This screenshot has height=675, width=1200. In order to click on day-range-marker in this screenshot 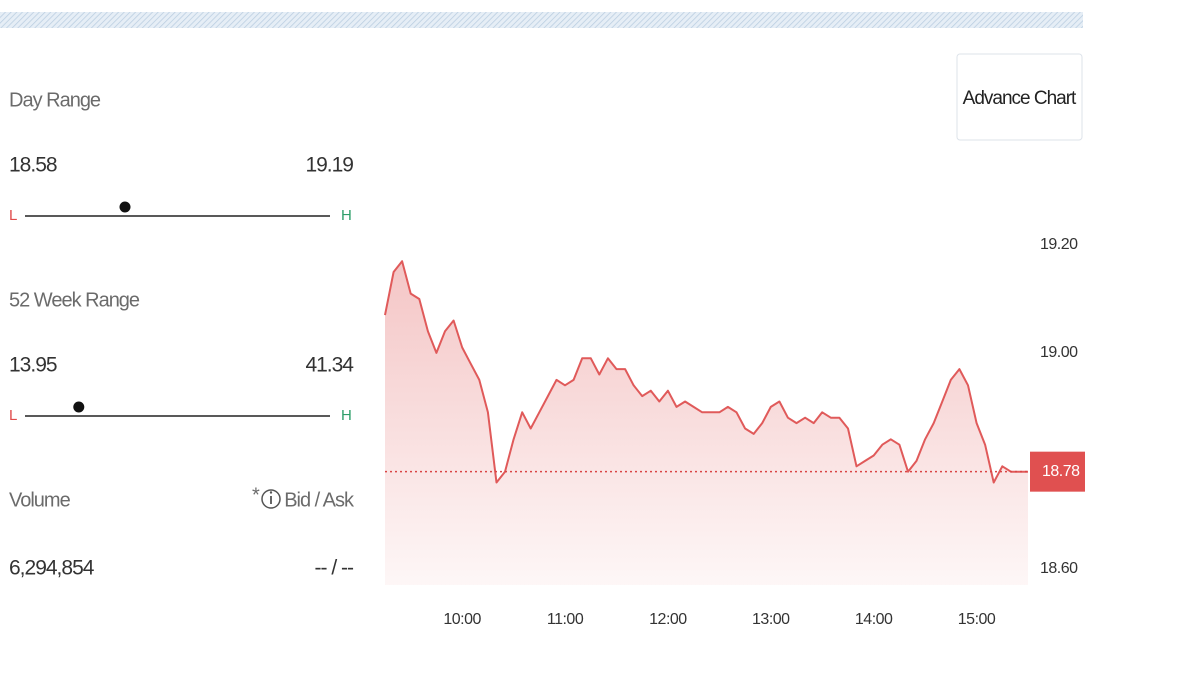, I will do `click(125, 207)`.